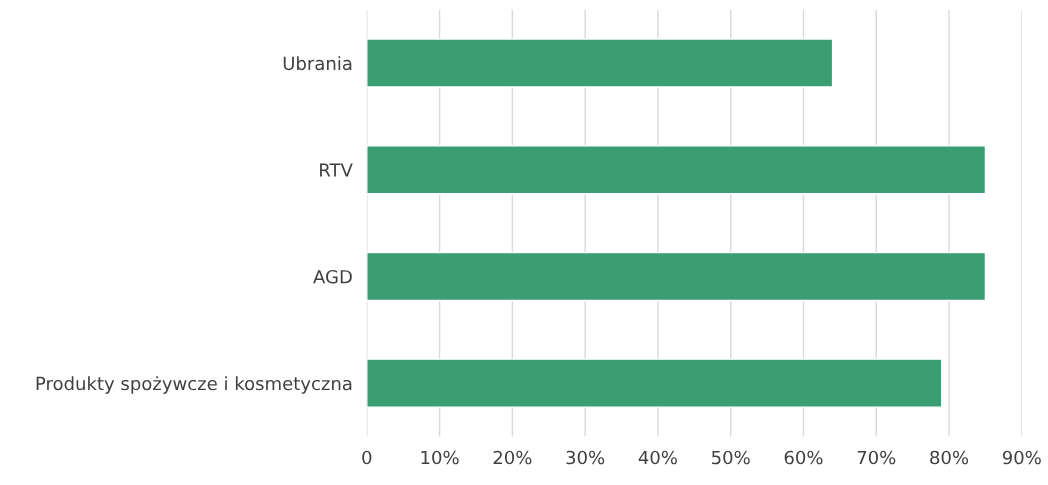 This screenshot has height=485, width=1048. Describe the element at coordinates (585, 457) in the screenshot. I see `x-tick-label: 30%` at that location.